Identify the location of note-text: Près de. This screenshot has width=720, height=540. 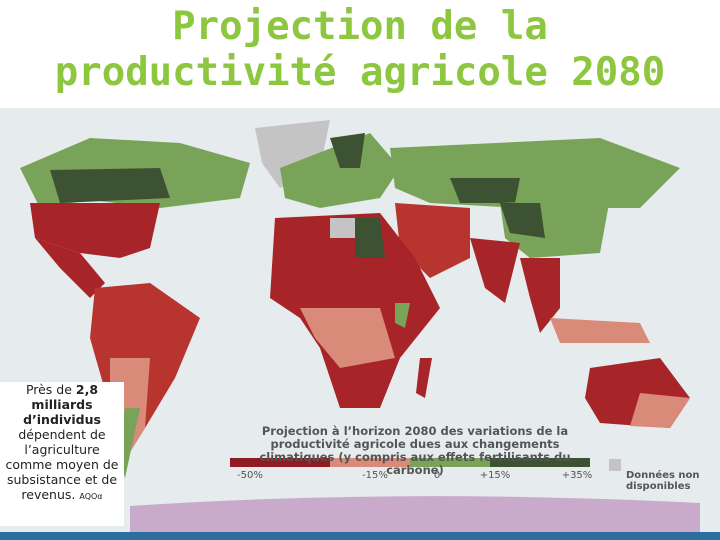
(50, 389).